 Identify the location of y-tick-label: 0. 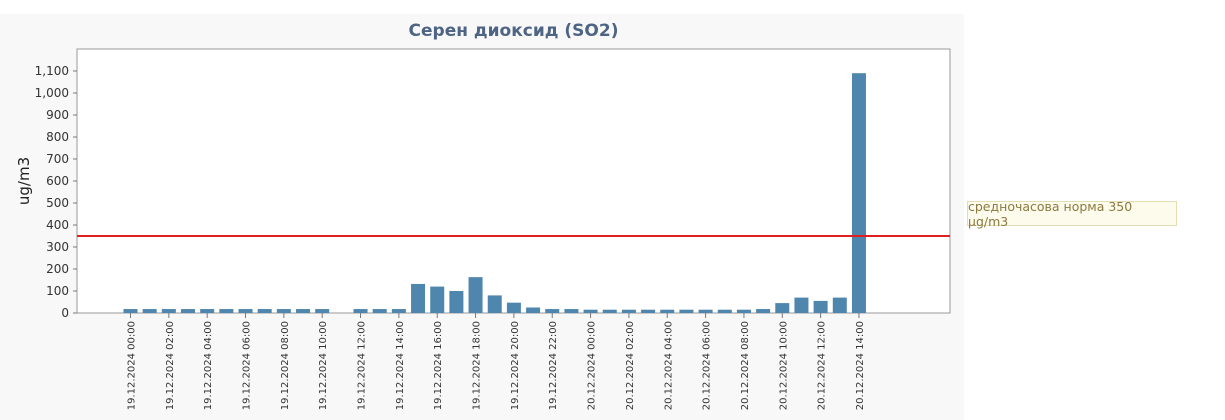
(65, 313).